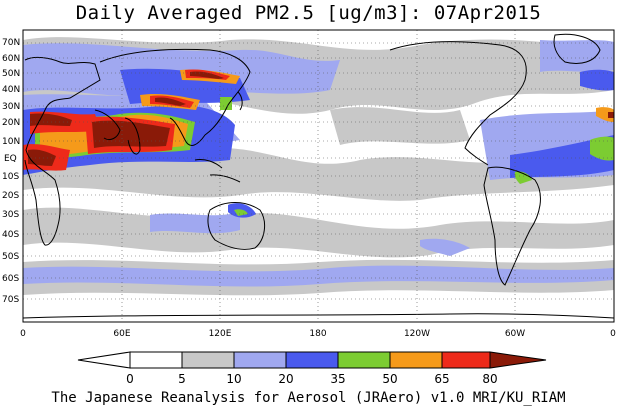 This screenshot has height=410, width=617. I want to click on lat-label: 50S, so click(10, 257).